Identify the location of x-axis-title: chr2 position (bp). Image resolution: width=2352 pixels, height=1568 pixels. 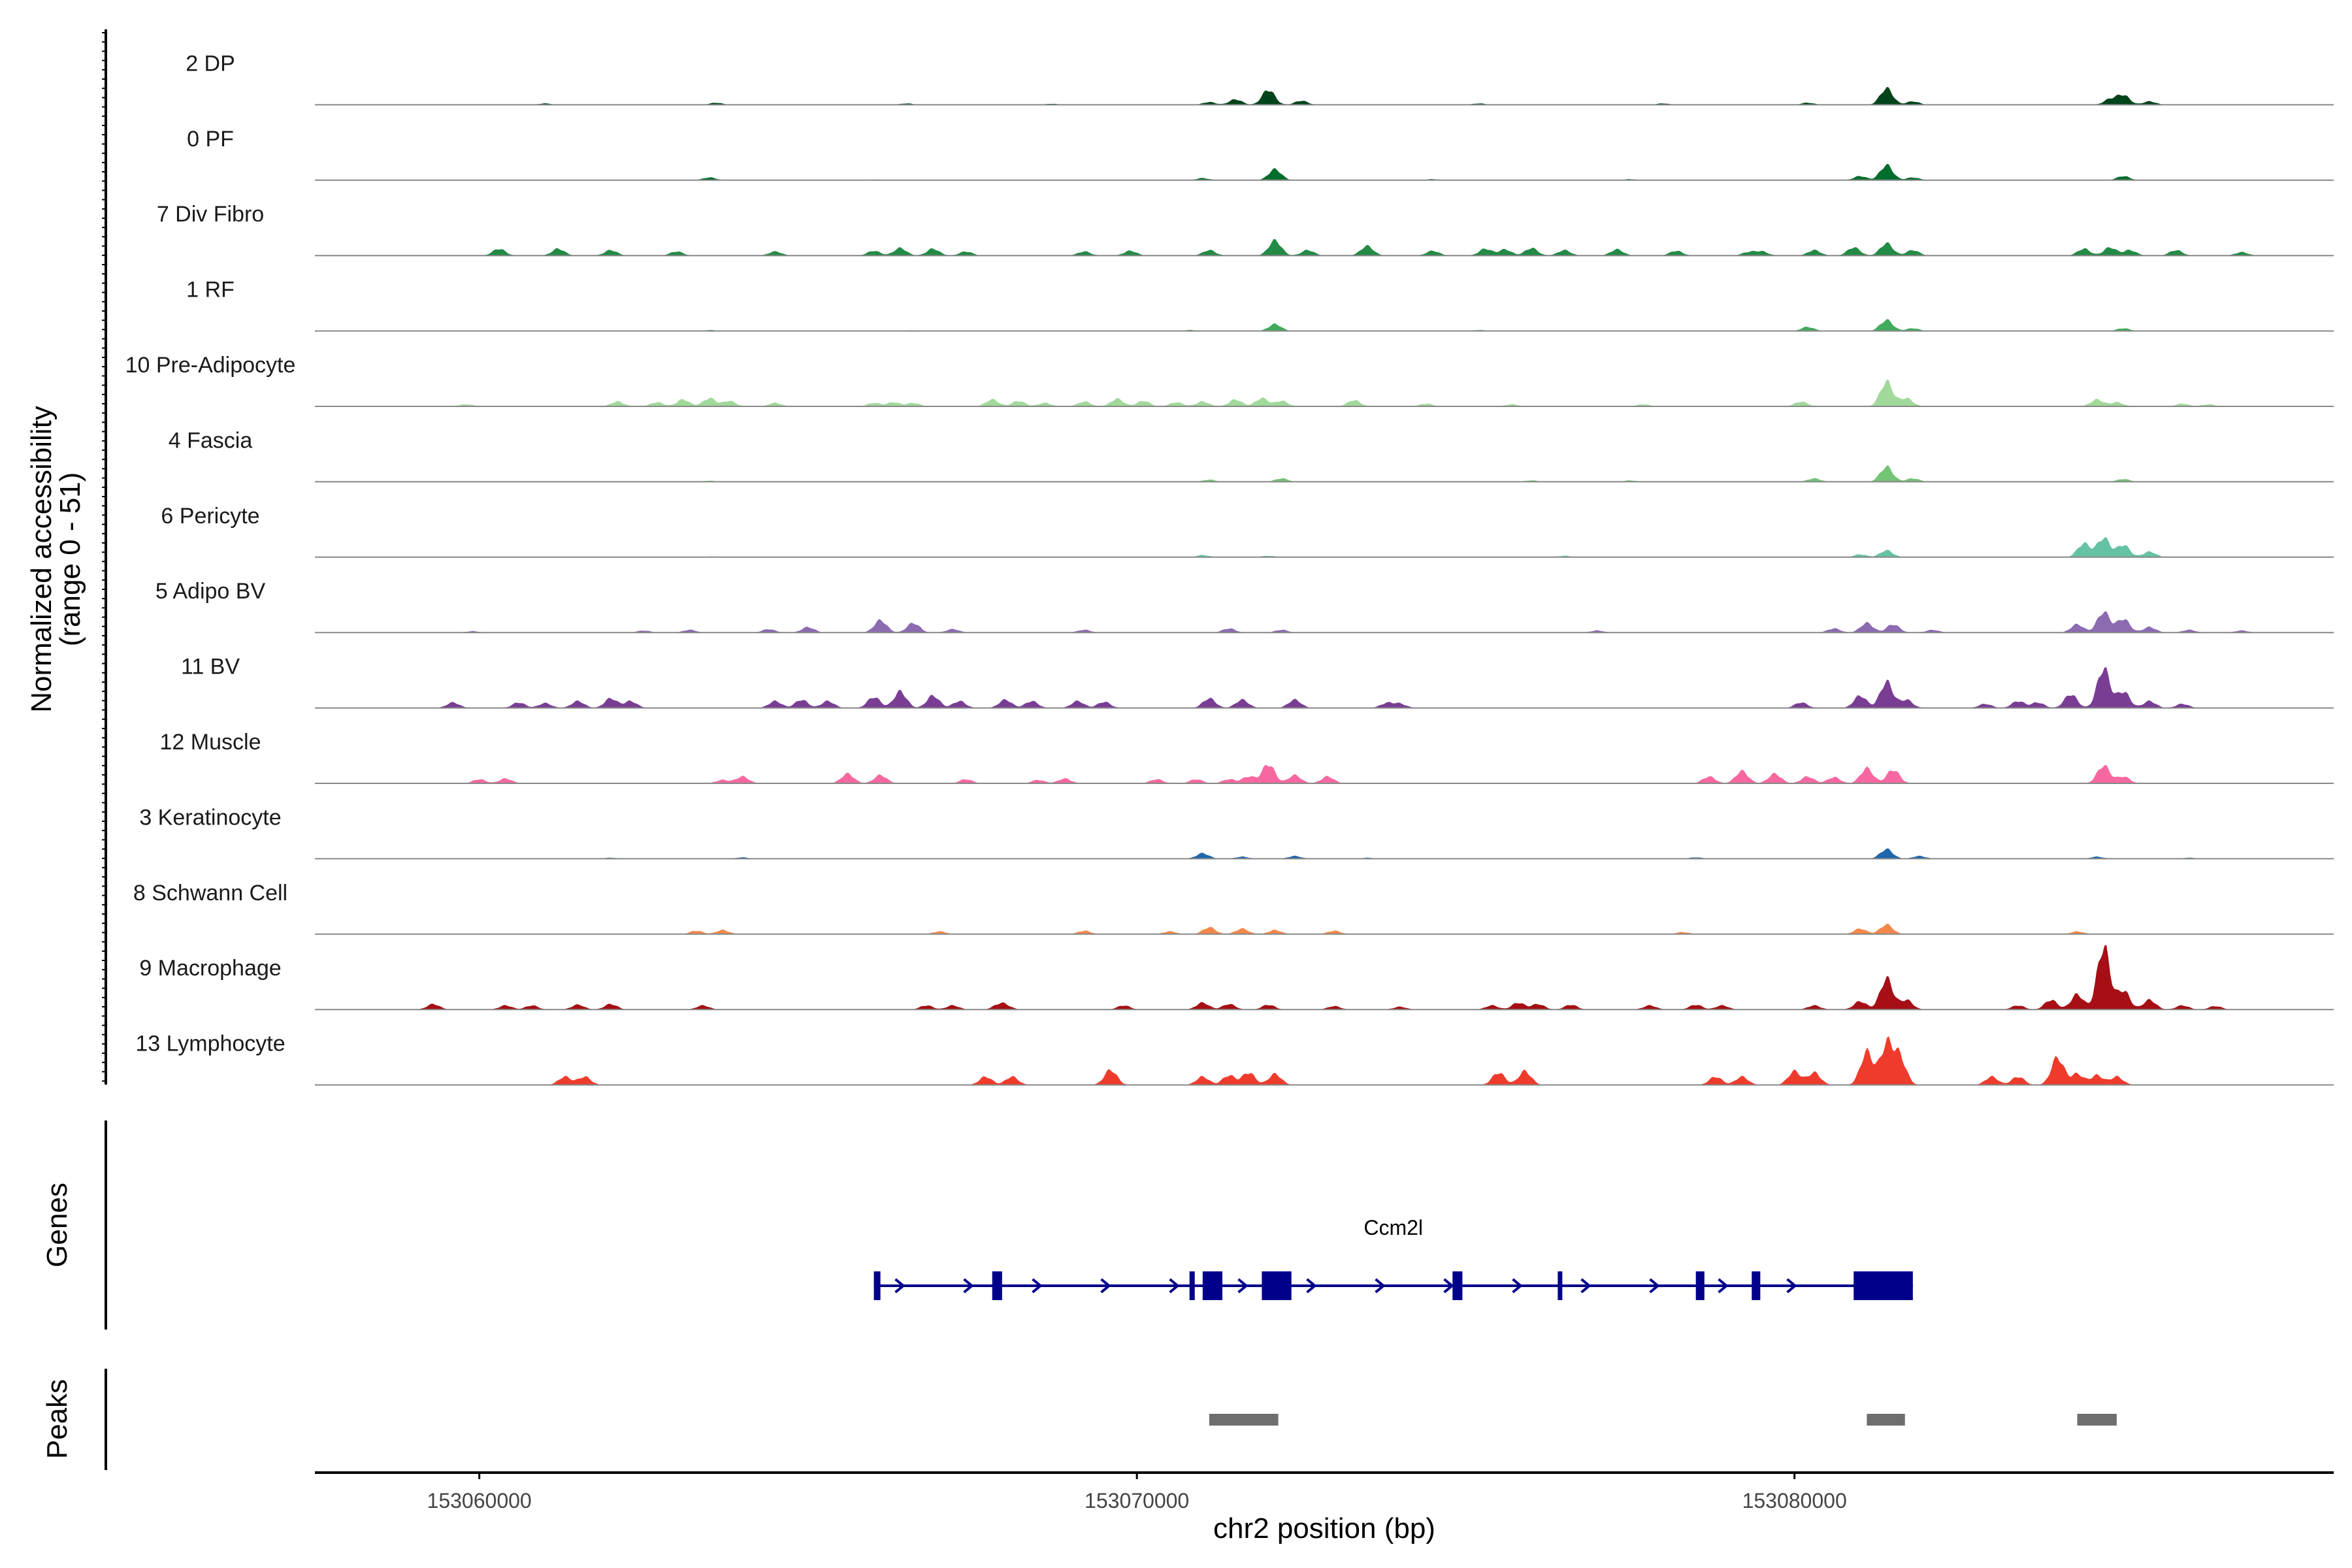
(1324, 1528).